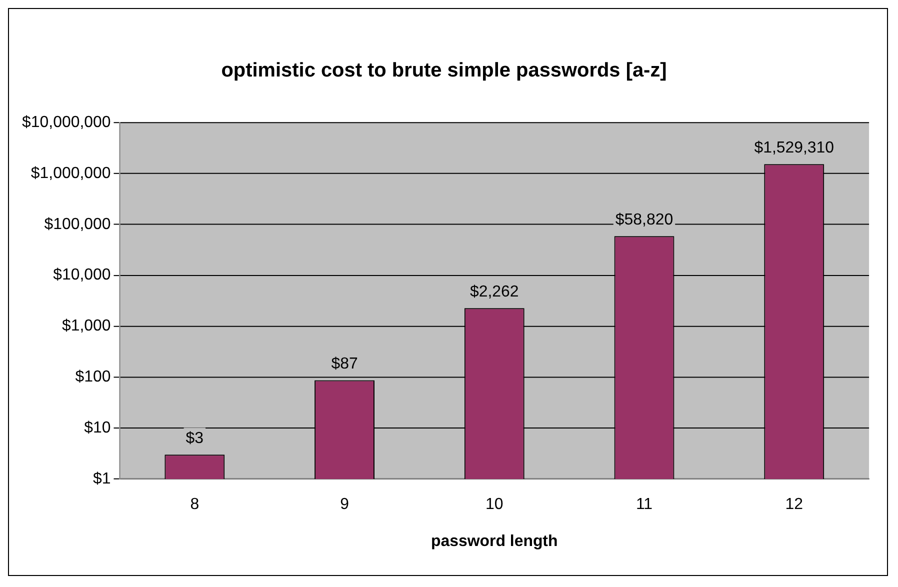 The width and height of the screenshot is (898, 587). What do you see at coordinates (794, 504) in the screenshot?
I see `x-tick-label: 12` at bounding box center [794, 504].